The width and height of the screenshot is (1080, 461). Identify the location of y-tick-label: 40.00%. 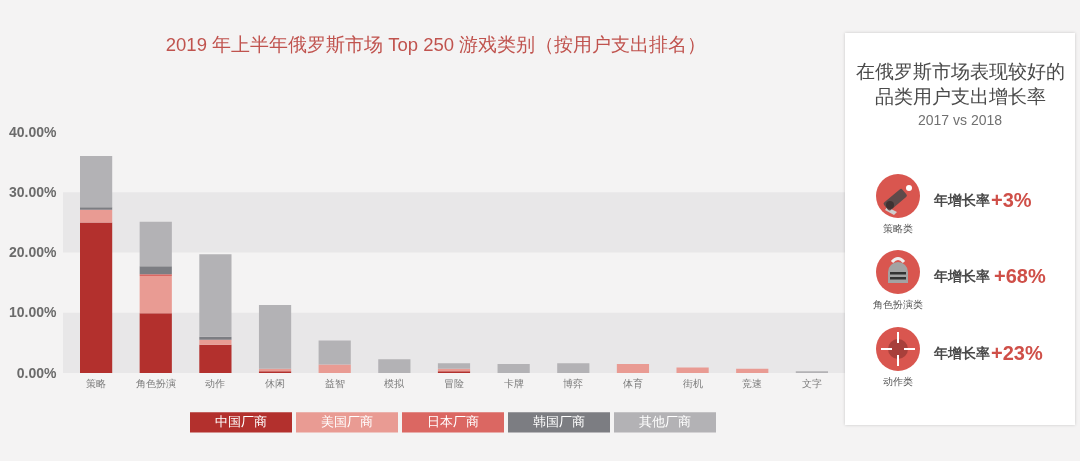
(33, 131).